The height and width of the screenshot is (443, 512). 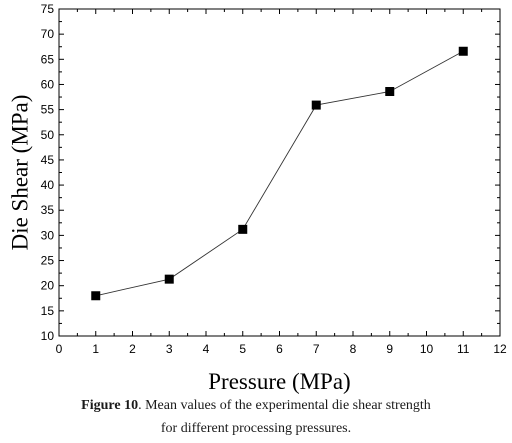 I want to click on y-tick-label: 20, so click(x=48, y=286).